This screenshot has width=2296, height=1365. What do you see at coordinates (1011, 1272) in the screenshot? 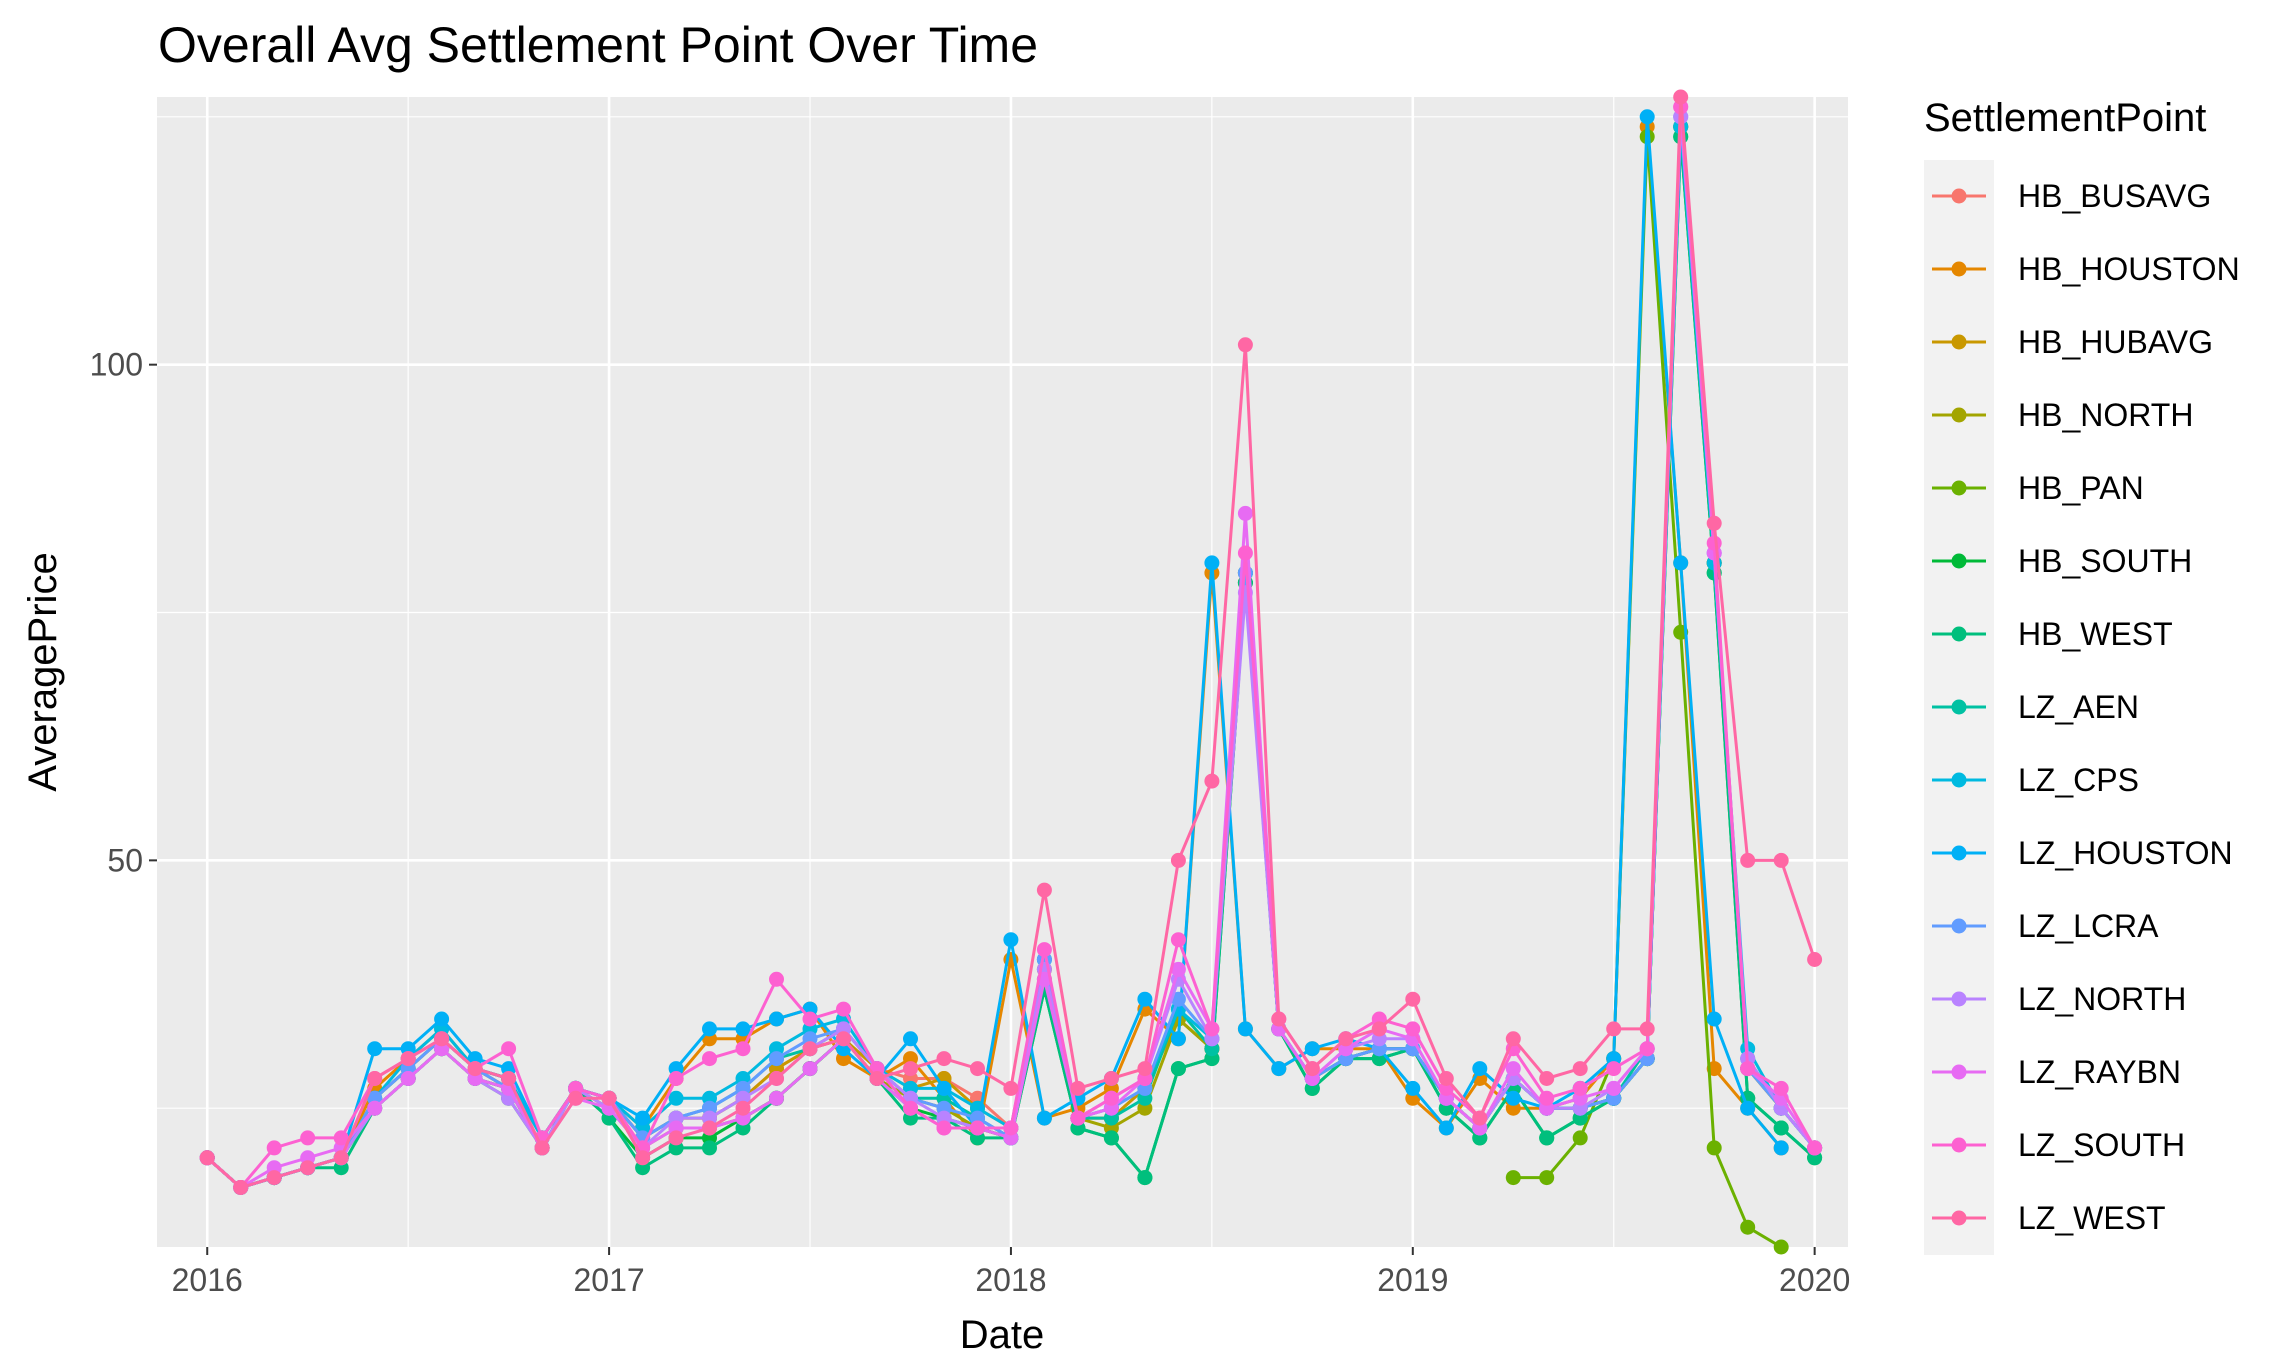
I see `x-axis: 2016 2017 2018 2019 2020` at bounding box center [1011, 1272].